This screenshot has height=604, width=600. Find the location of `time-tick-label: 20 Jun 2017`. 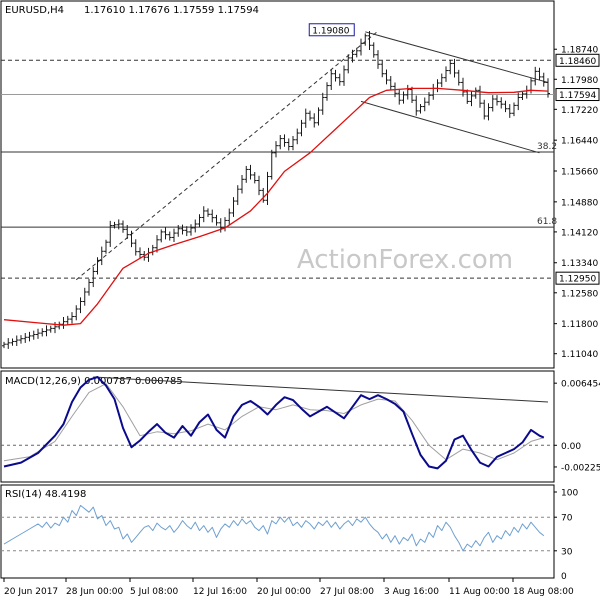

time-tick-label: 20 Jun 2017 is located at coordinates (31, 592).